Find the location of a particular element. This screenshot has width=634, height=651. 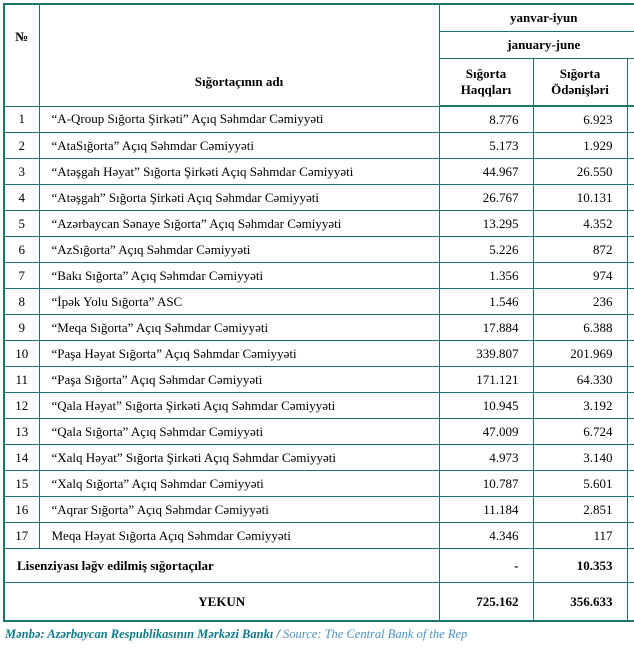

cancelled-payments-value: 10.353 is located at coordinates (580, 565).